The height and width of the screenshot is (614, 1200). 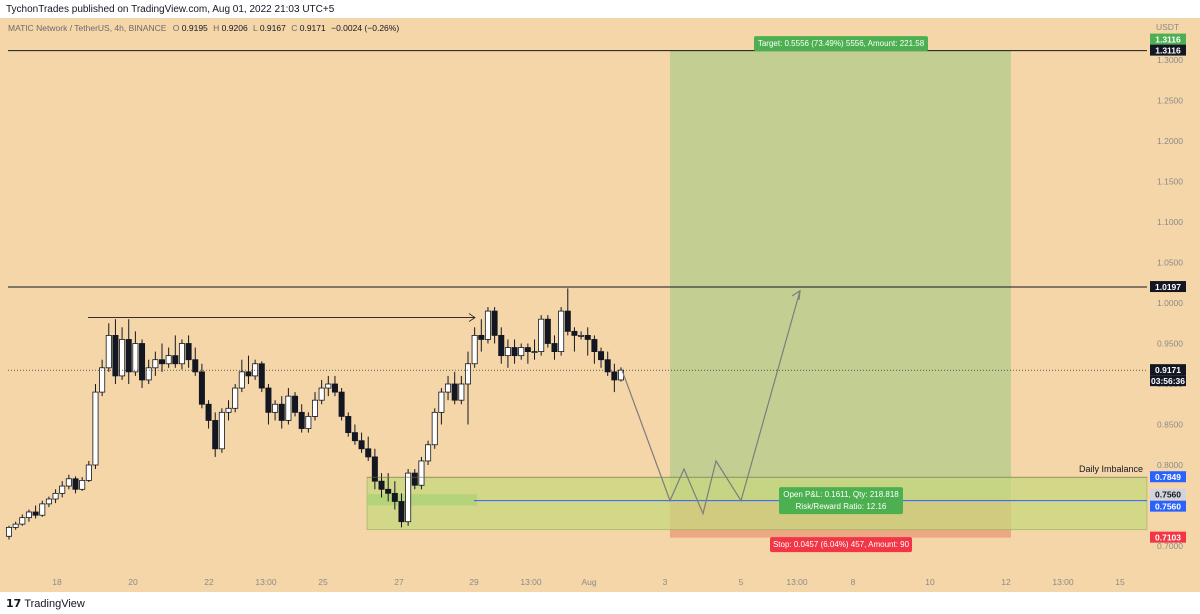 What do you see at coordinates (711, 403) in the screenshot?
I see `projection-path` at bounding box center [711, 403].